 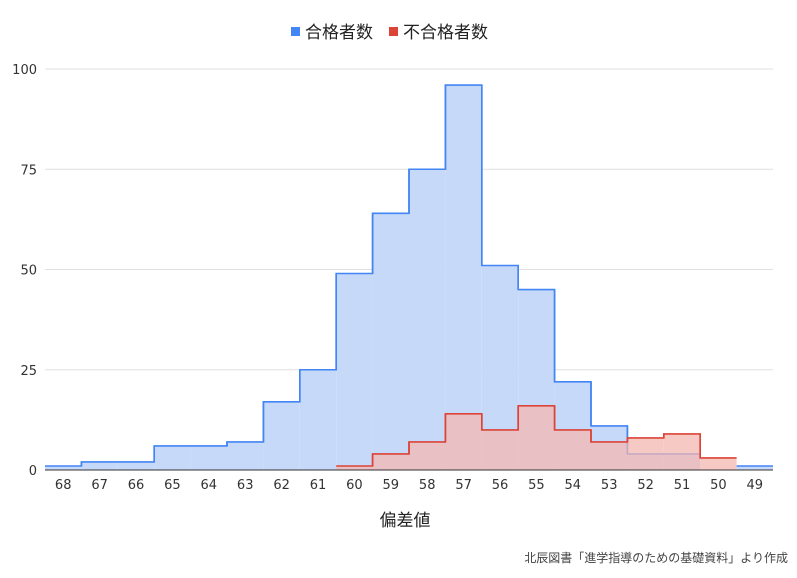 What do you see at coordinates (609, 485) in the screenshot?
I see `x-tick-label: 53` at bounding box center [609, 485].